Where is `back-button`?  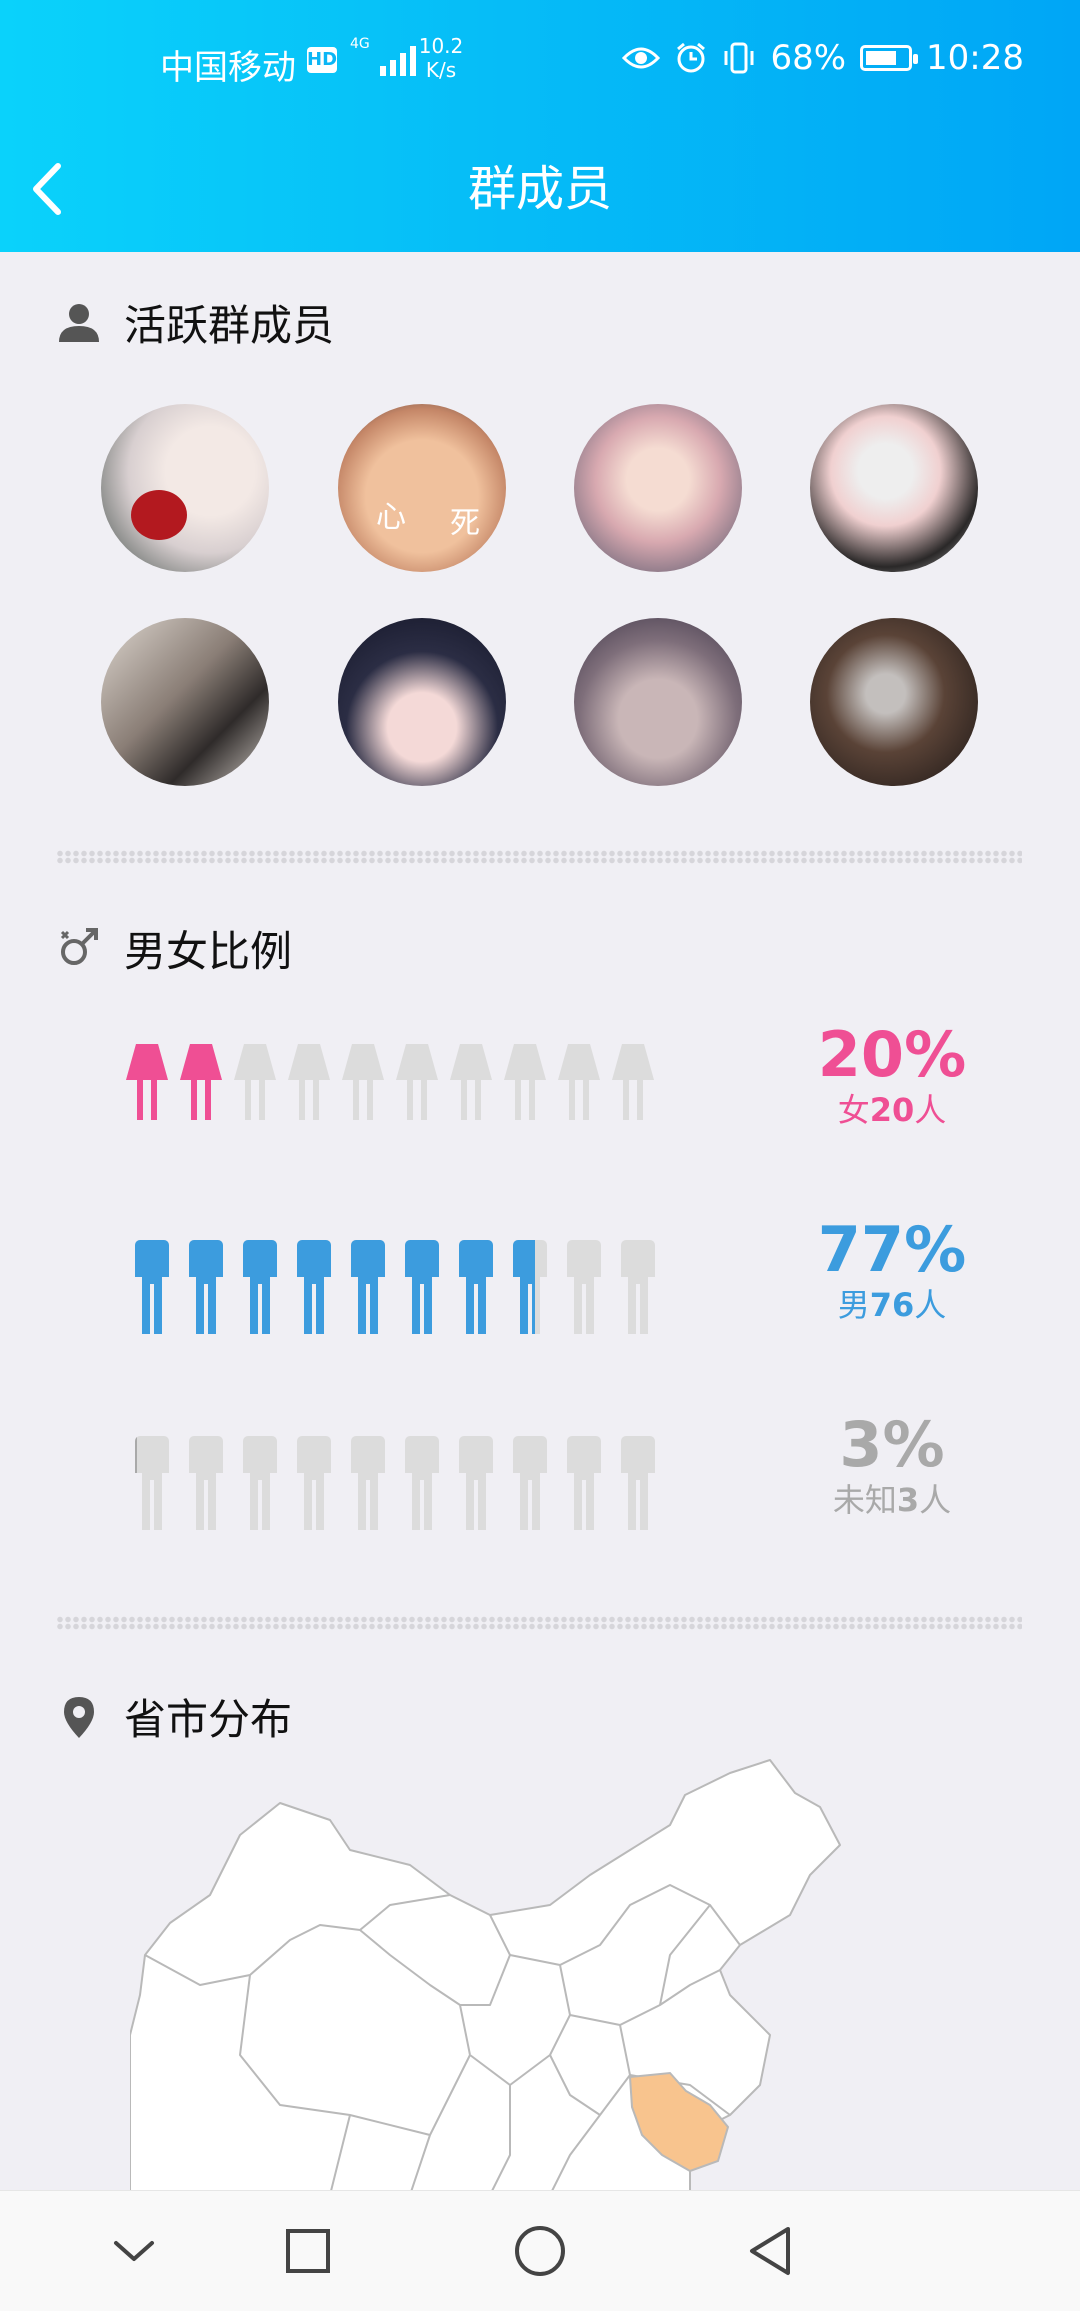
back-button is located at coordinates (52, 189).